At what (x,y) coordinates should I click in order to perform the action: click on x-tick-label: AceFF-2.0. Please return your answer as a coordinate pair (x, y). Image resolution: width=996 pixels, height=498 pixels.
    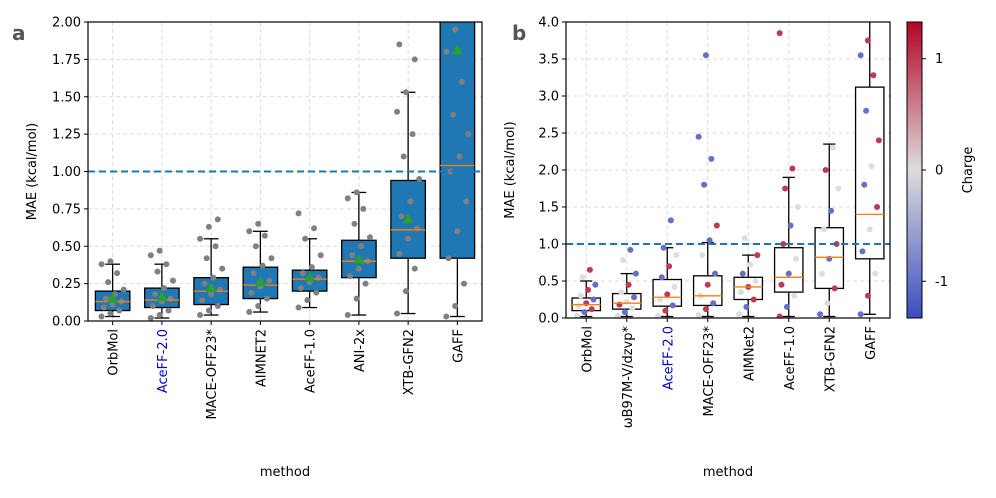
    Looking at the image, I should click on (668, 358).